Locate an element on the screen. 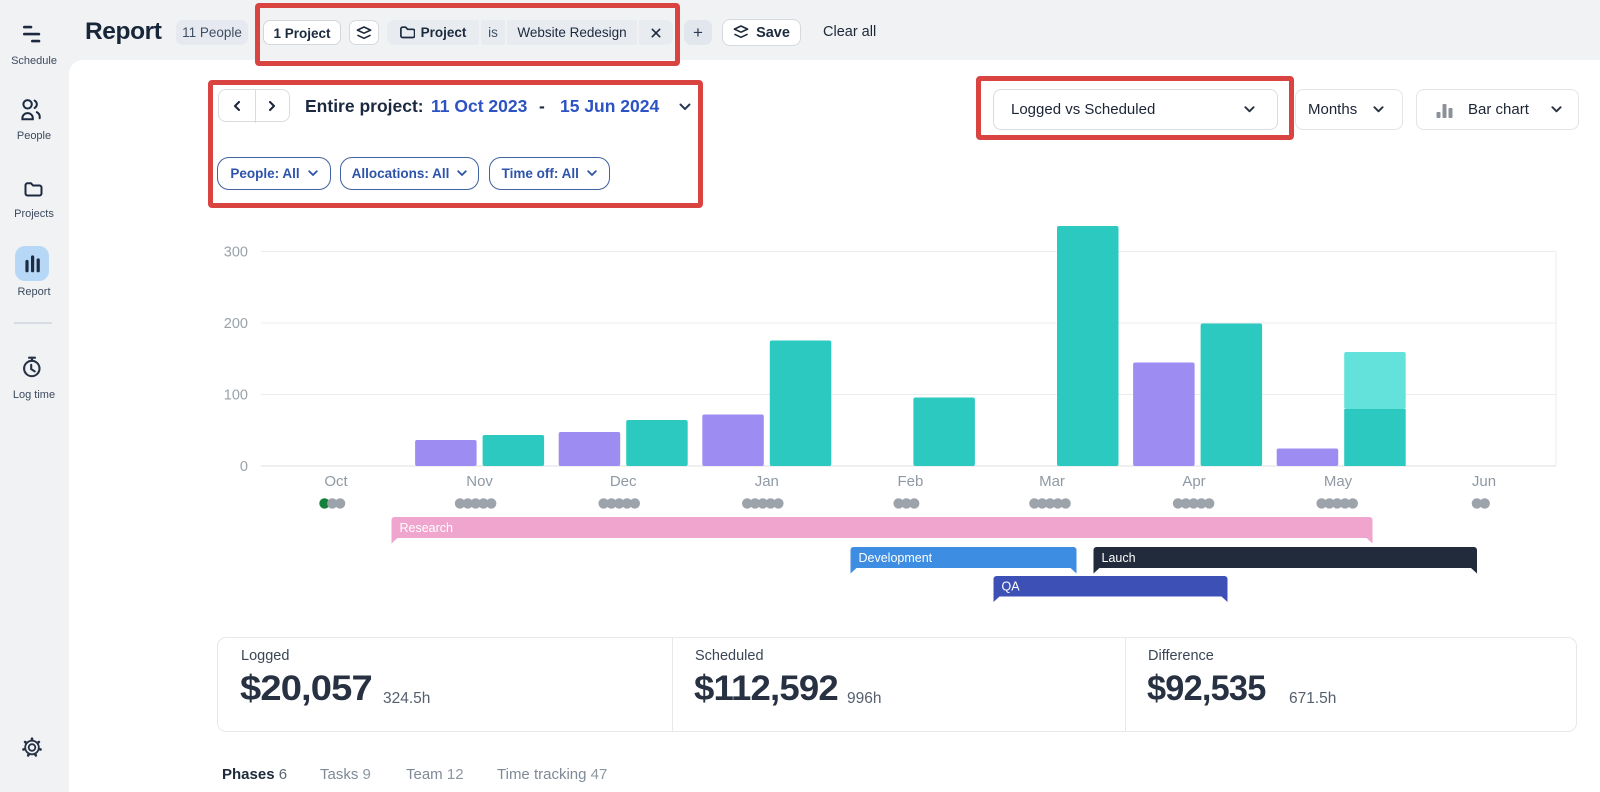  svg-text: Mar is located at coordinates (1052, 481).